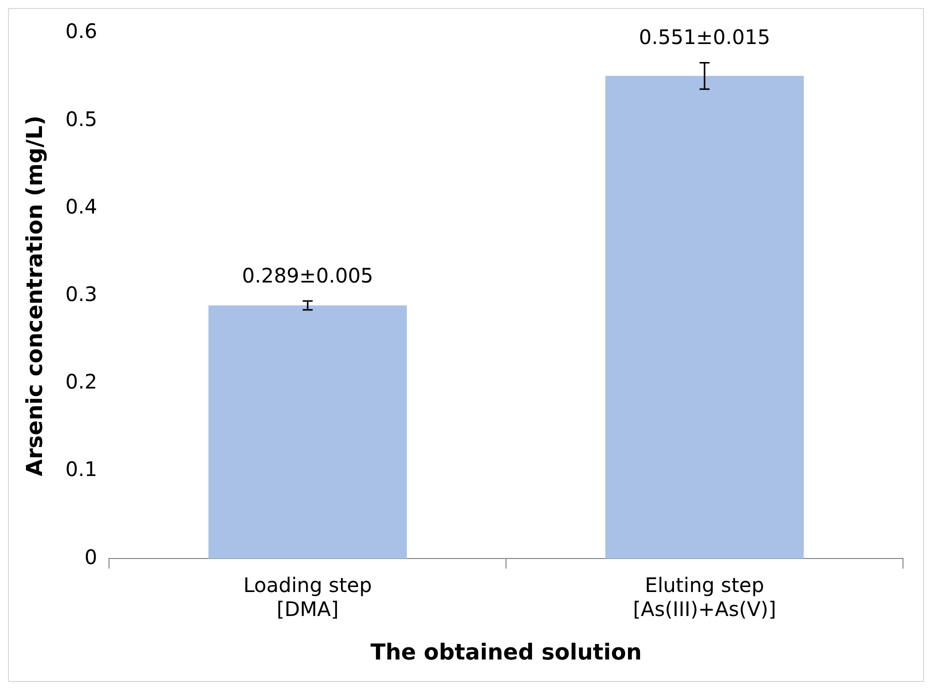  I want to click on y-tick-label: 0.1, so click(81, 469).